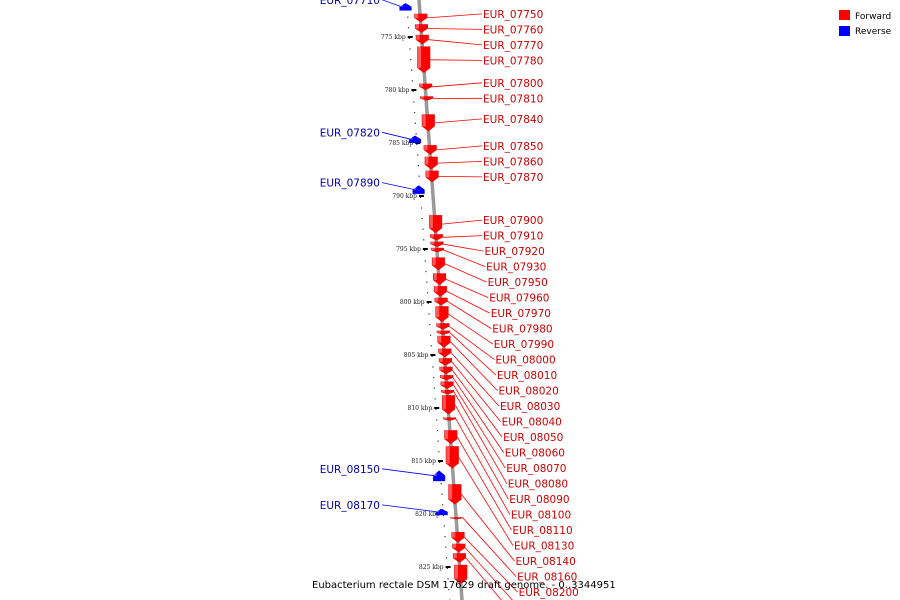 The width and height of the screenshot is (900, 600). Describe the element at coordinates (513, 162) in the screenshot. I see `gene-label-eur-07860: EUR_07860` at that location.